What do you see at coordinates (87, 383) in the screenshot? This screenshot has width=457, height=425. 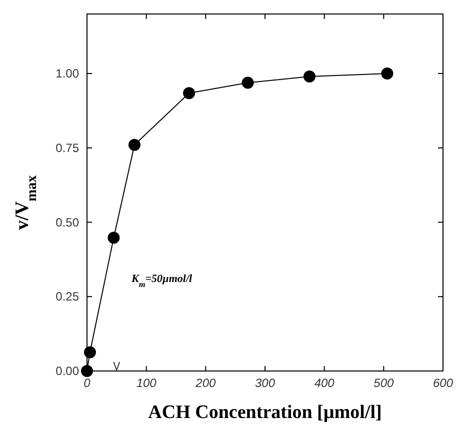 I see `x-tick-label: 0` at bounding box center [87, 383].